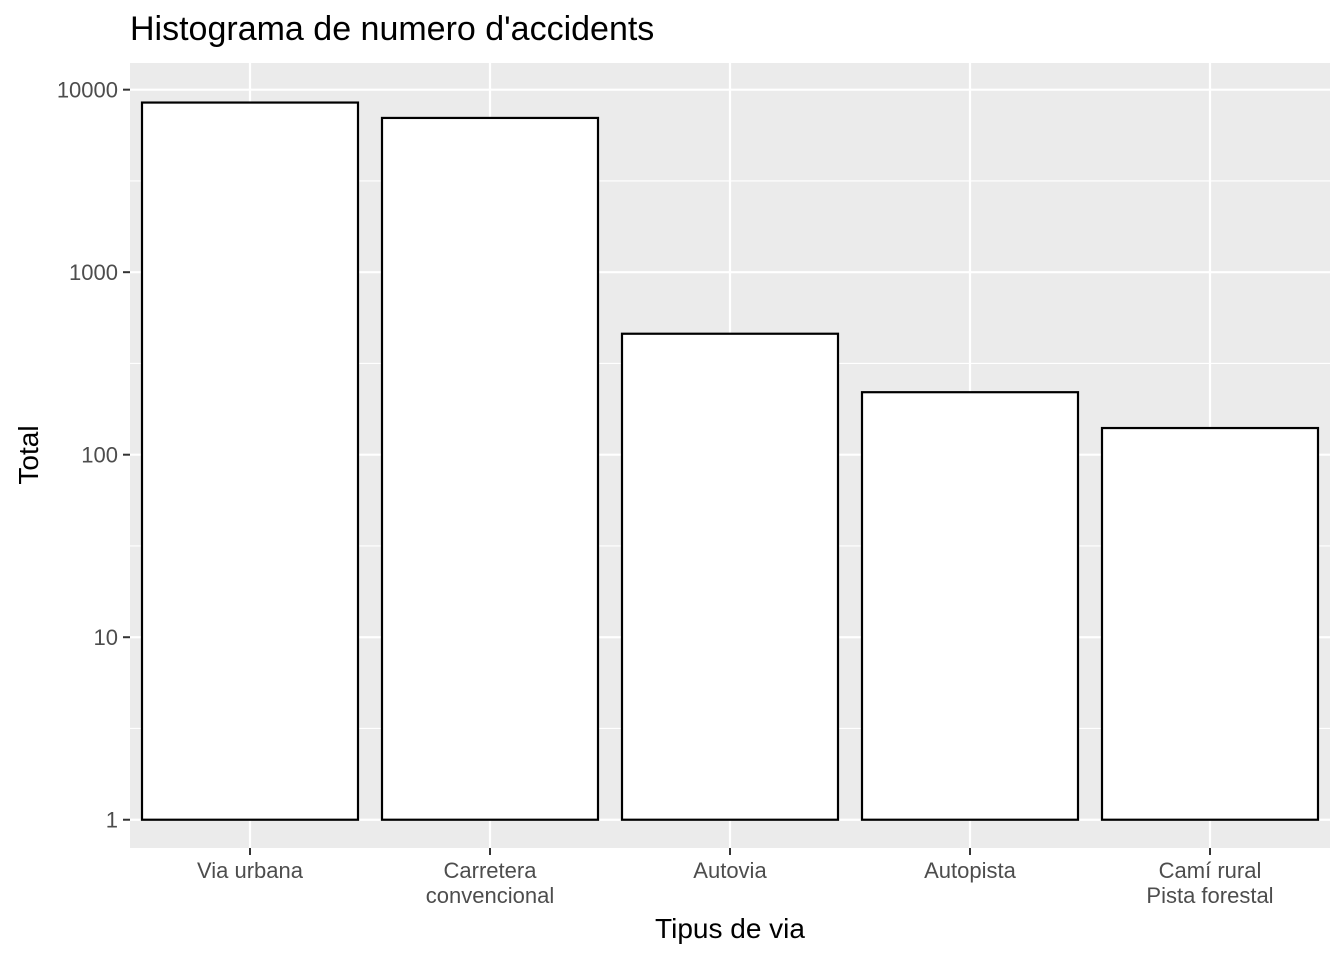 The image size is (1344, 960). I want to click on y-tick-label: 1000, so click(93, 272).